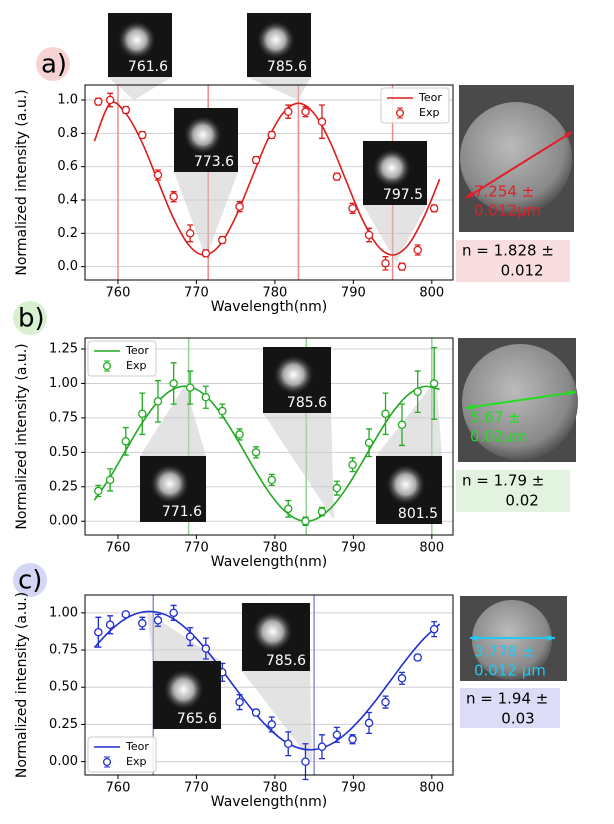  What do you see at coordinates (67, 166) in the screenshot?
I see `y-tick-label: 0.6` at bounding box center [67, 166].